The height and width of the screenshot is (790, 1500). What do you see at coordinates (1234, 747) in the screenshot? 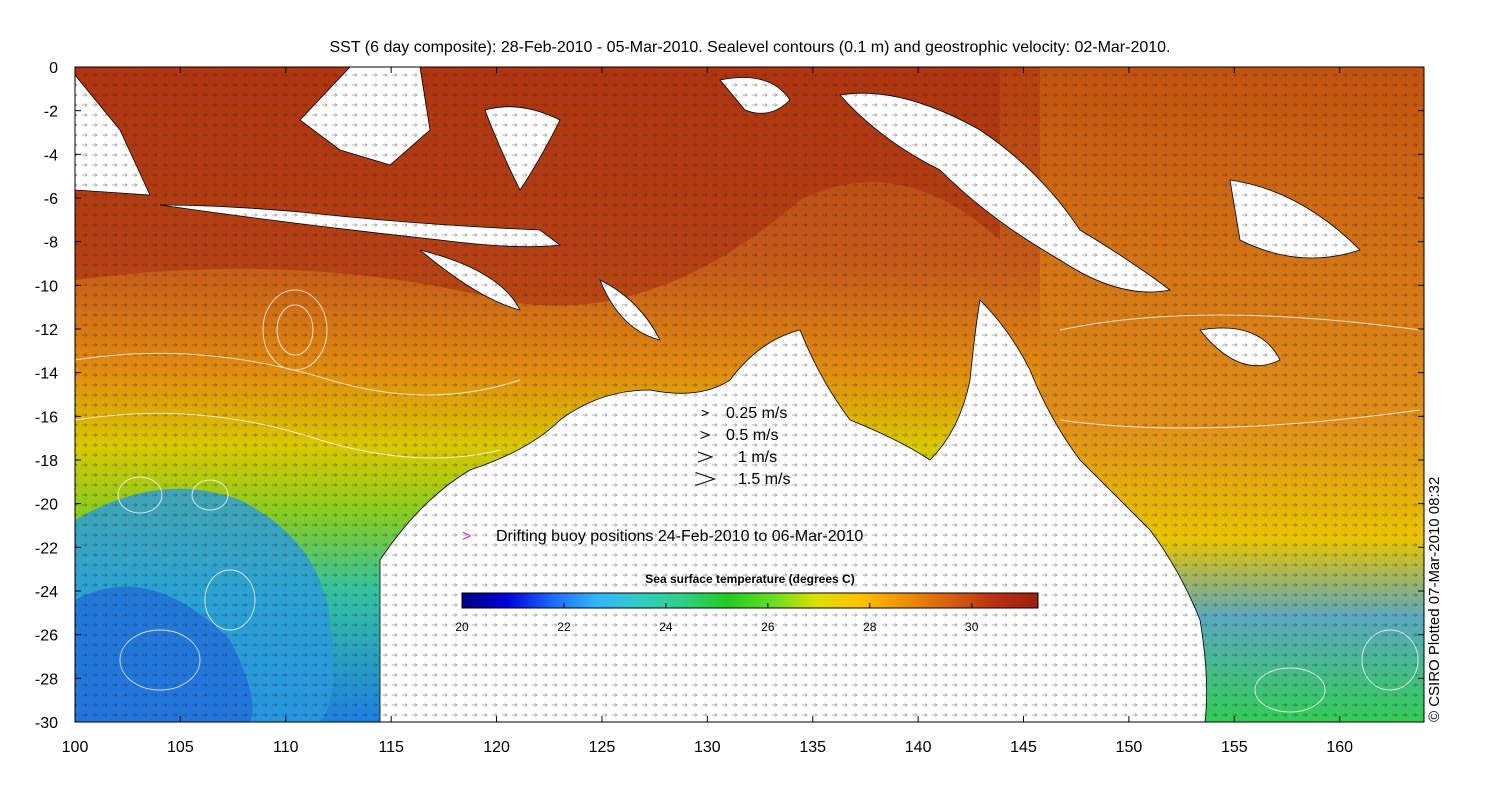
I see `x-tick-label: 155` at bounding box center [1234, 747].